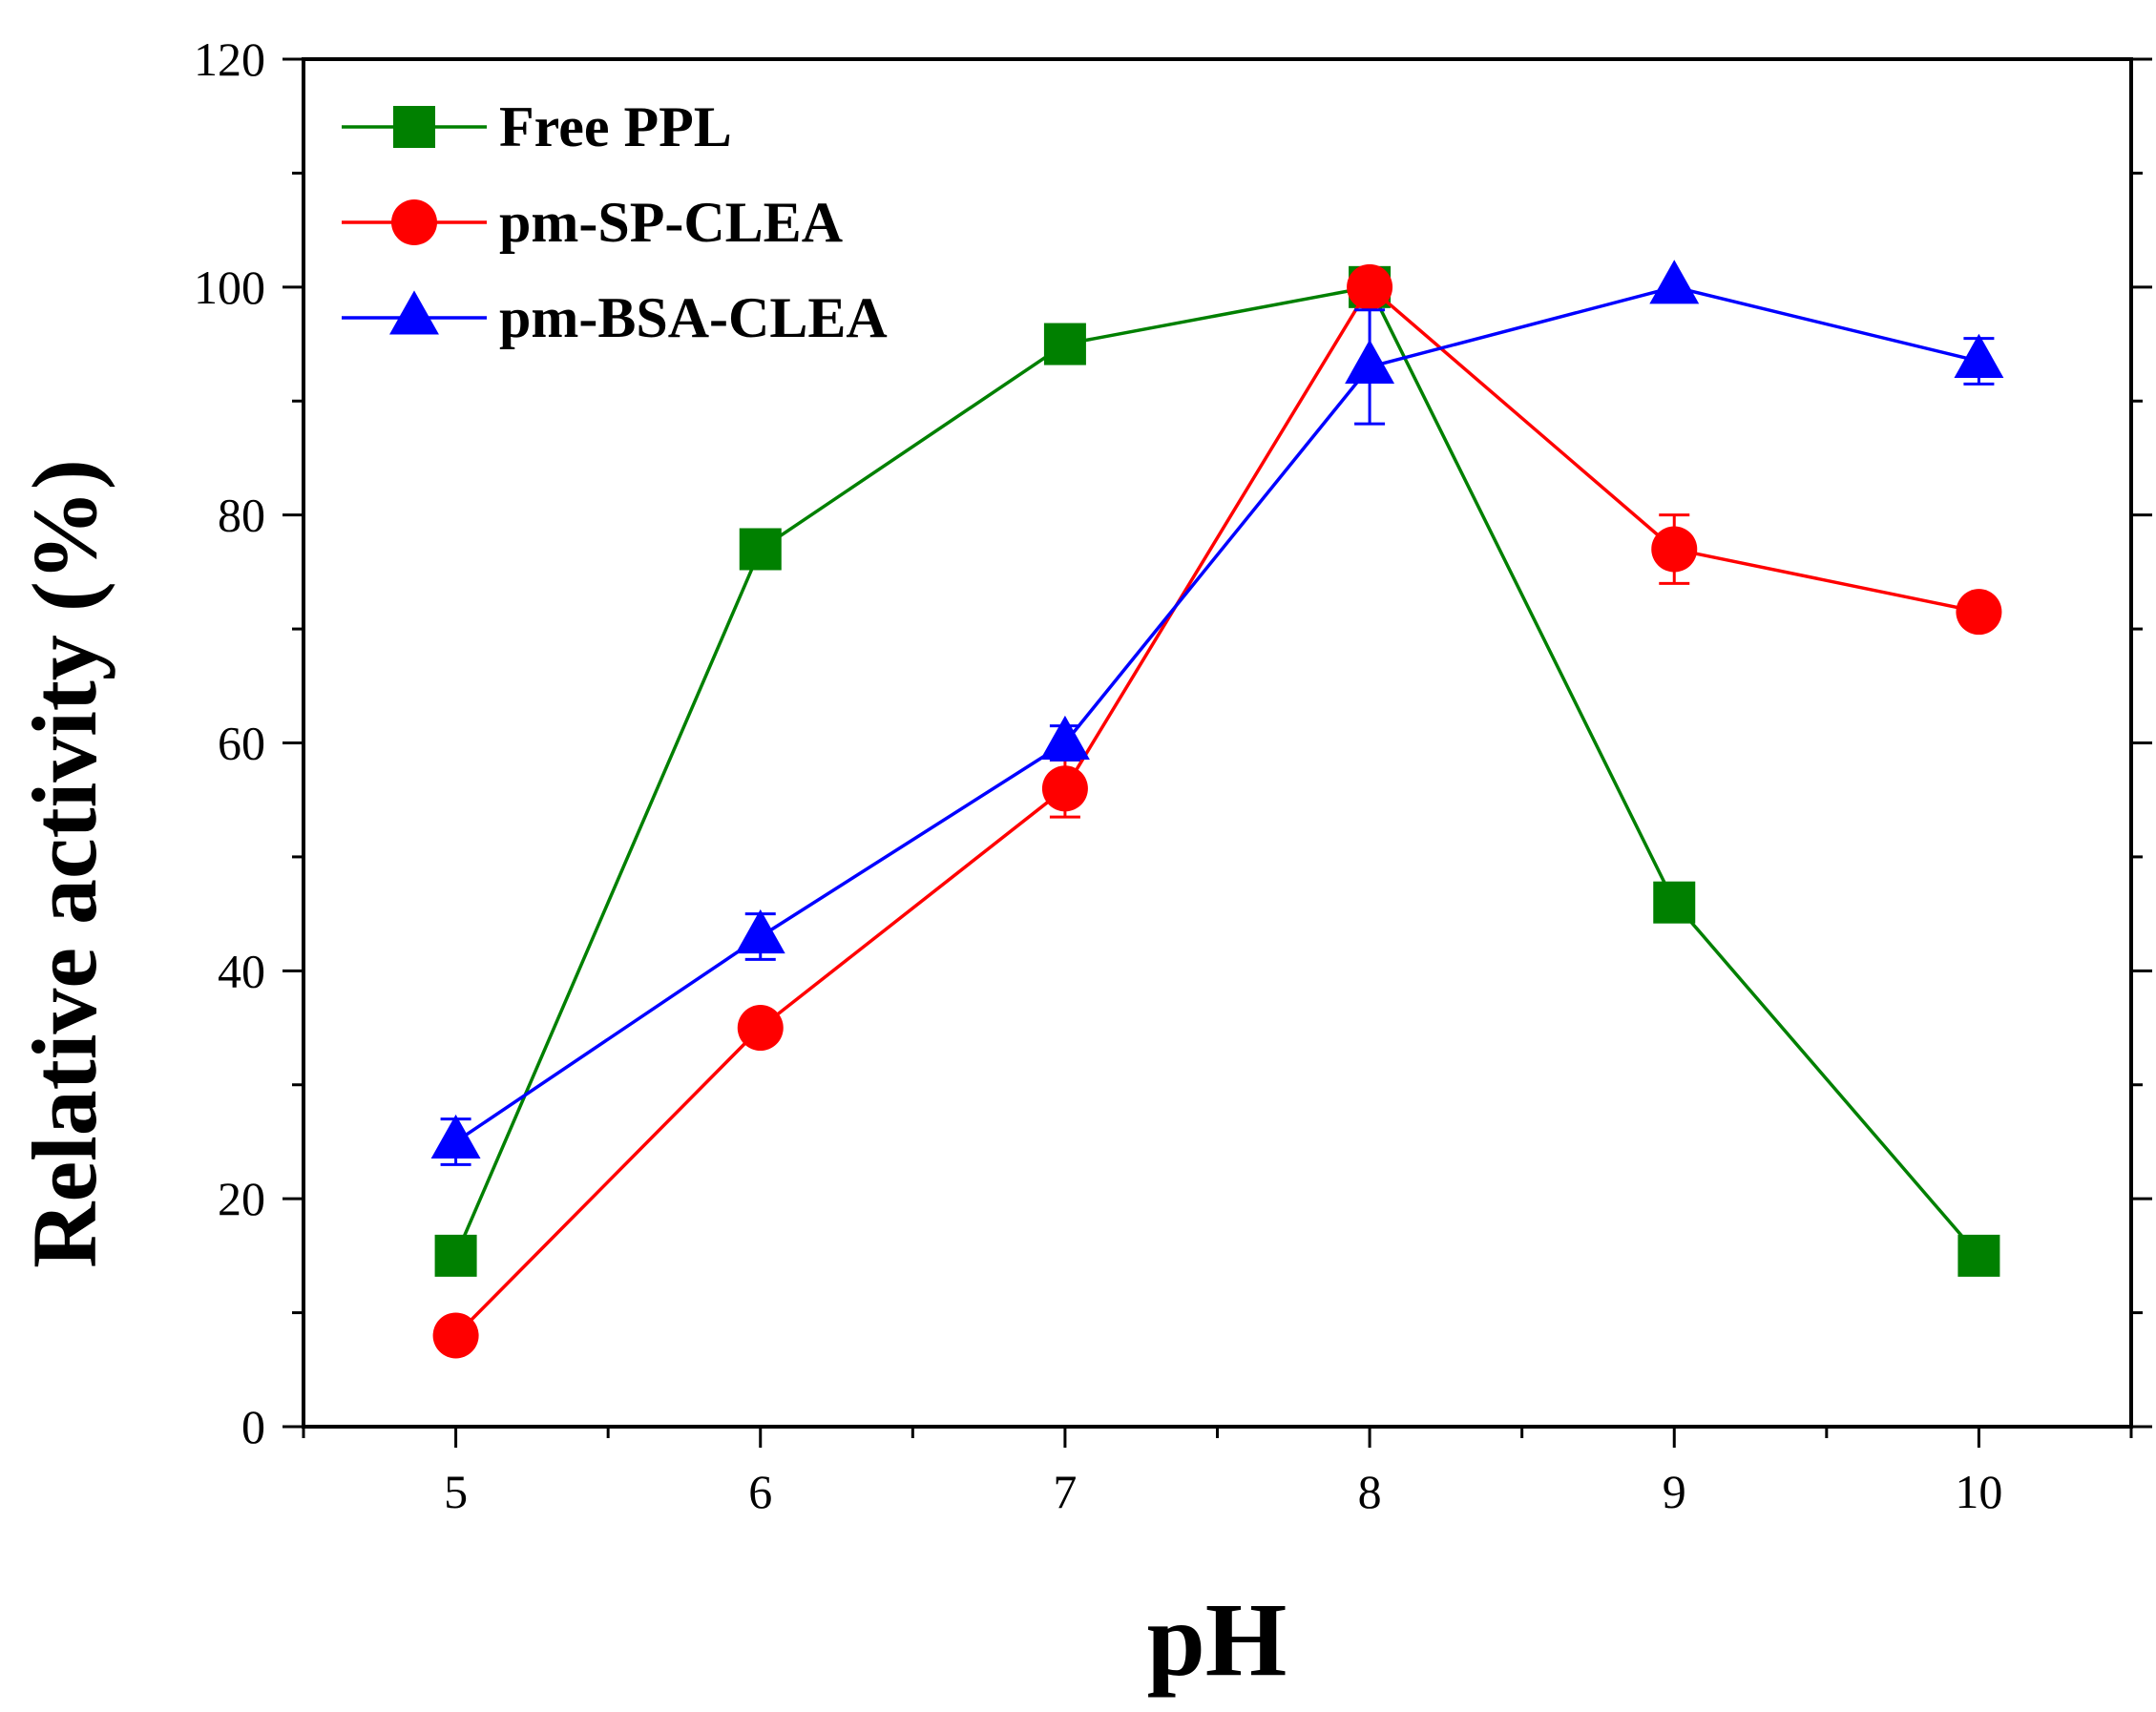 The width and height of the screenshot is (2156, 1712). What do you see at coordinates (1674, 1491) in the screenshot?
I see `x-tick-label: 9` at bounding box center [1674, 1491].